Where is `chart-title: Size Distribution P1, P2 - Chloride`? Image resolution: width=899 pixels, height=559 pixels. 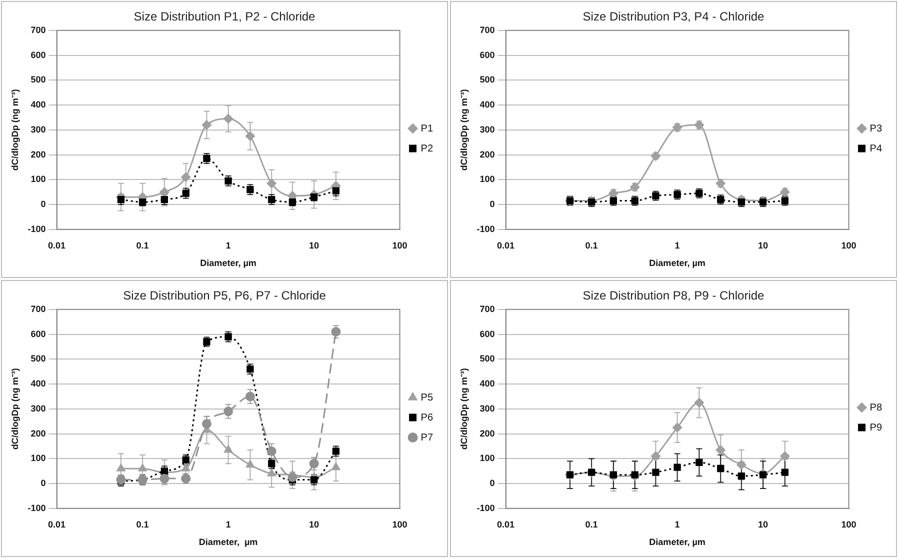 chart-title: Size Distribution P1, P2 - Chloride is located at coordinates (225, 17).